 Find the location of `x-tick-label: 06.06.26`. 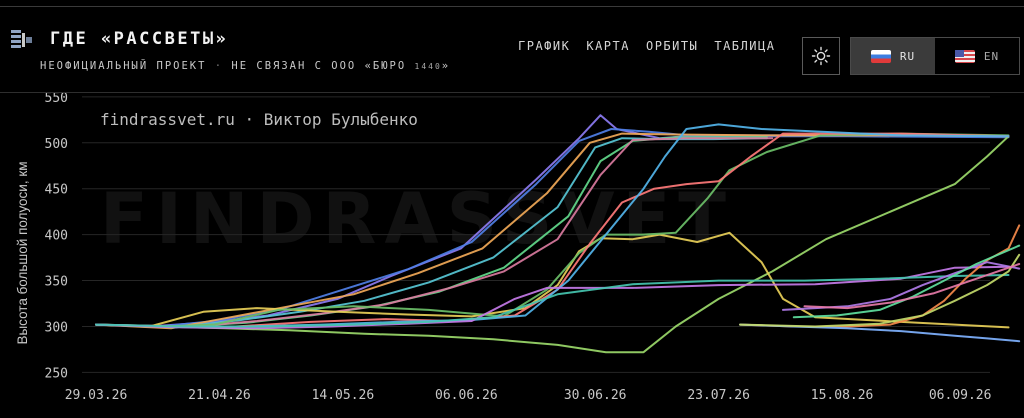

x-tick-label: 06.06.26 is located at coordinates (466, 395).